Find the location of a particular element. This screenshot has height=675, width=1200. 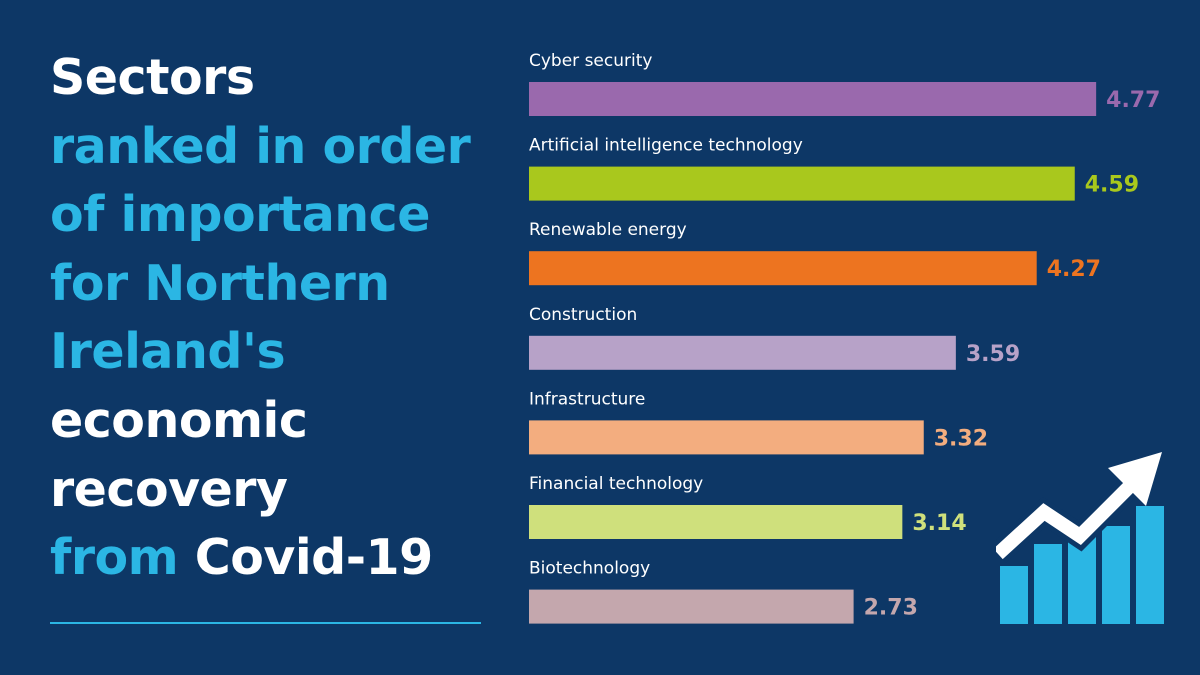

category-label: Infrastructure is located at coordinates (587, 399).